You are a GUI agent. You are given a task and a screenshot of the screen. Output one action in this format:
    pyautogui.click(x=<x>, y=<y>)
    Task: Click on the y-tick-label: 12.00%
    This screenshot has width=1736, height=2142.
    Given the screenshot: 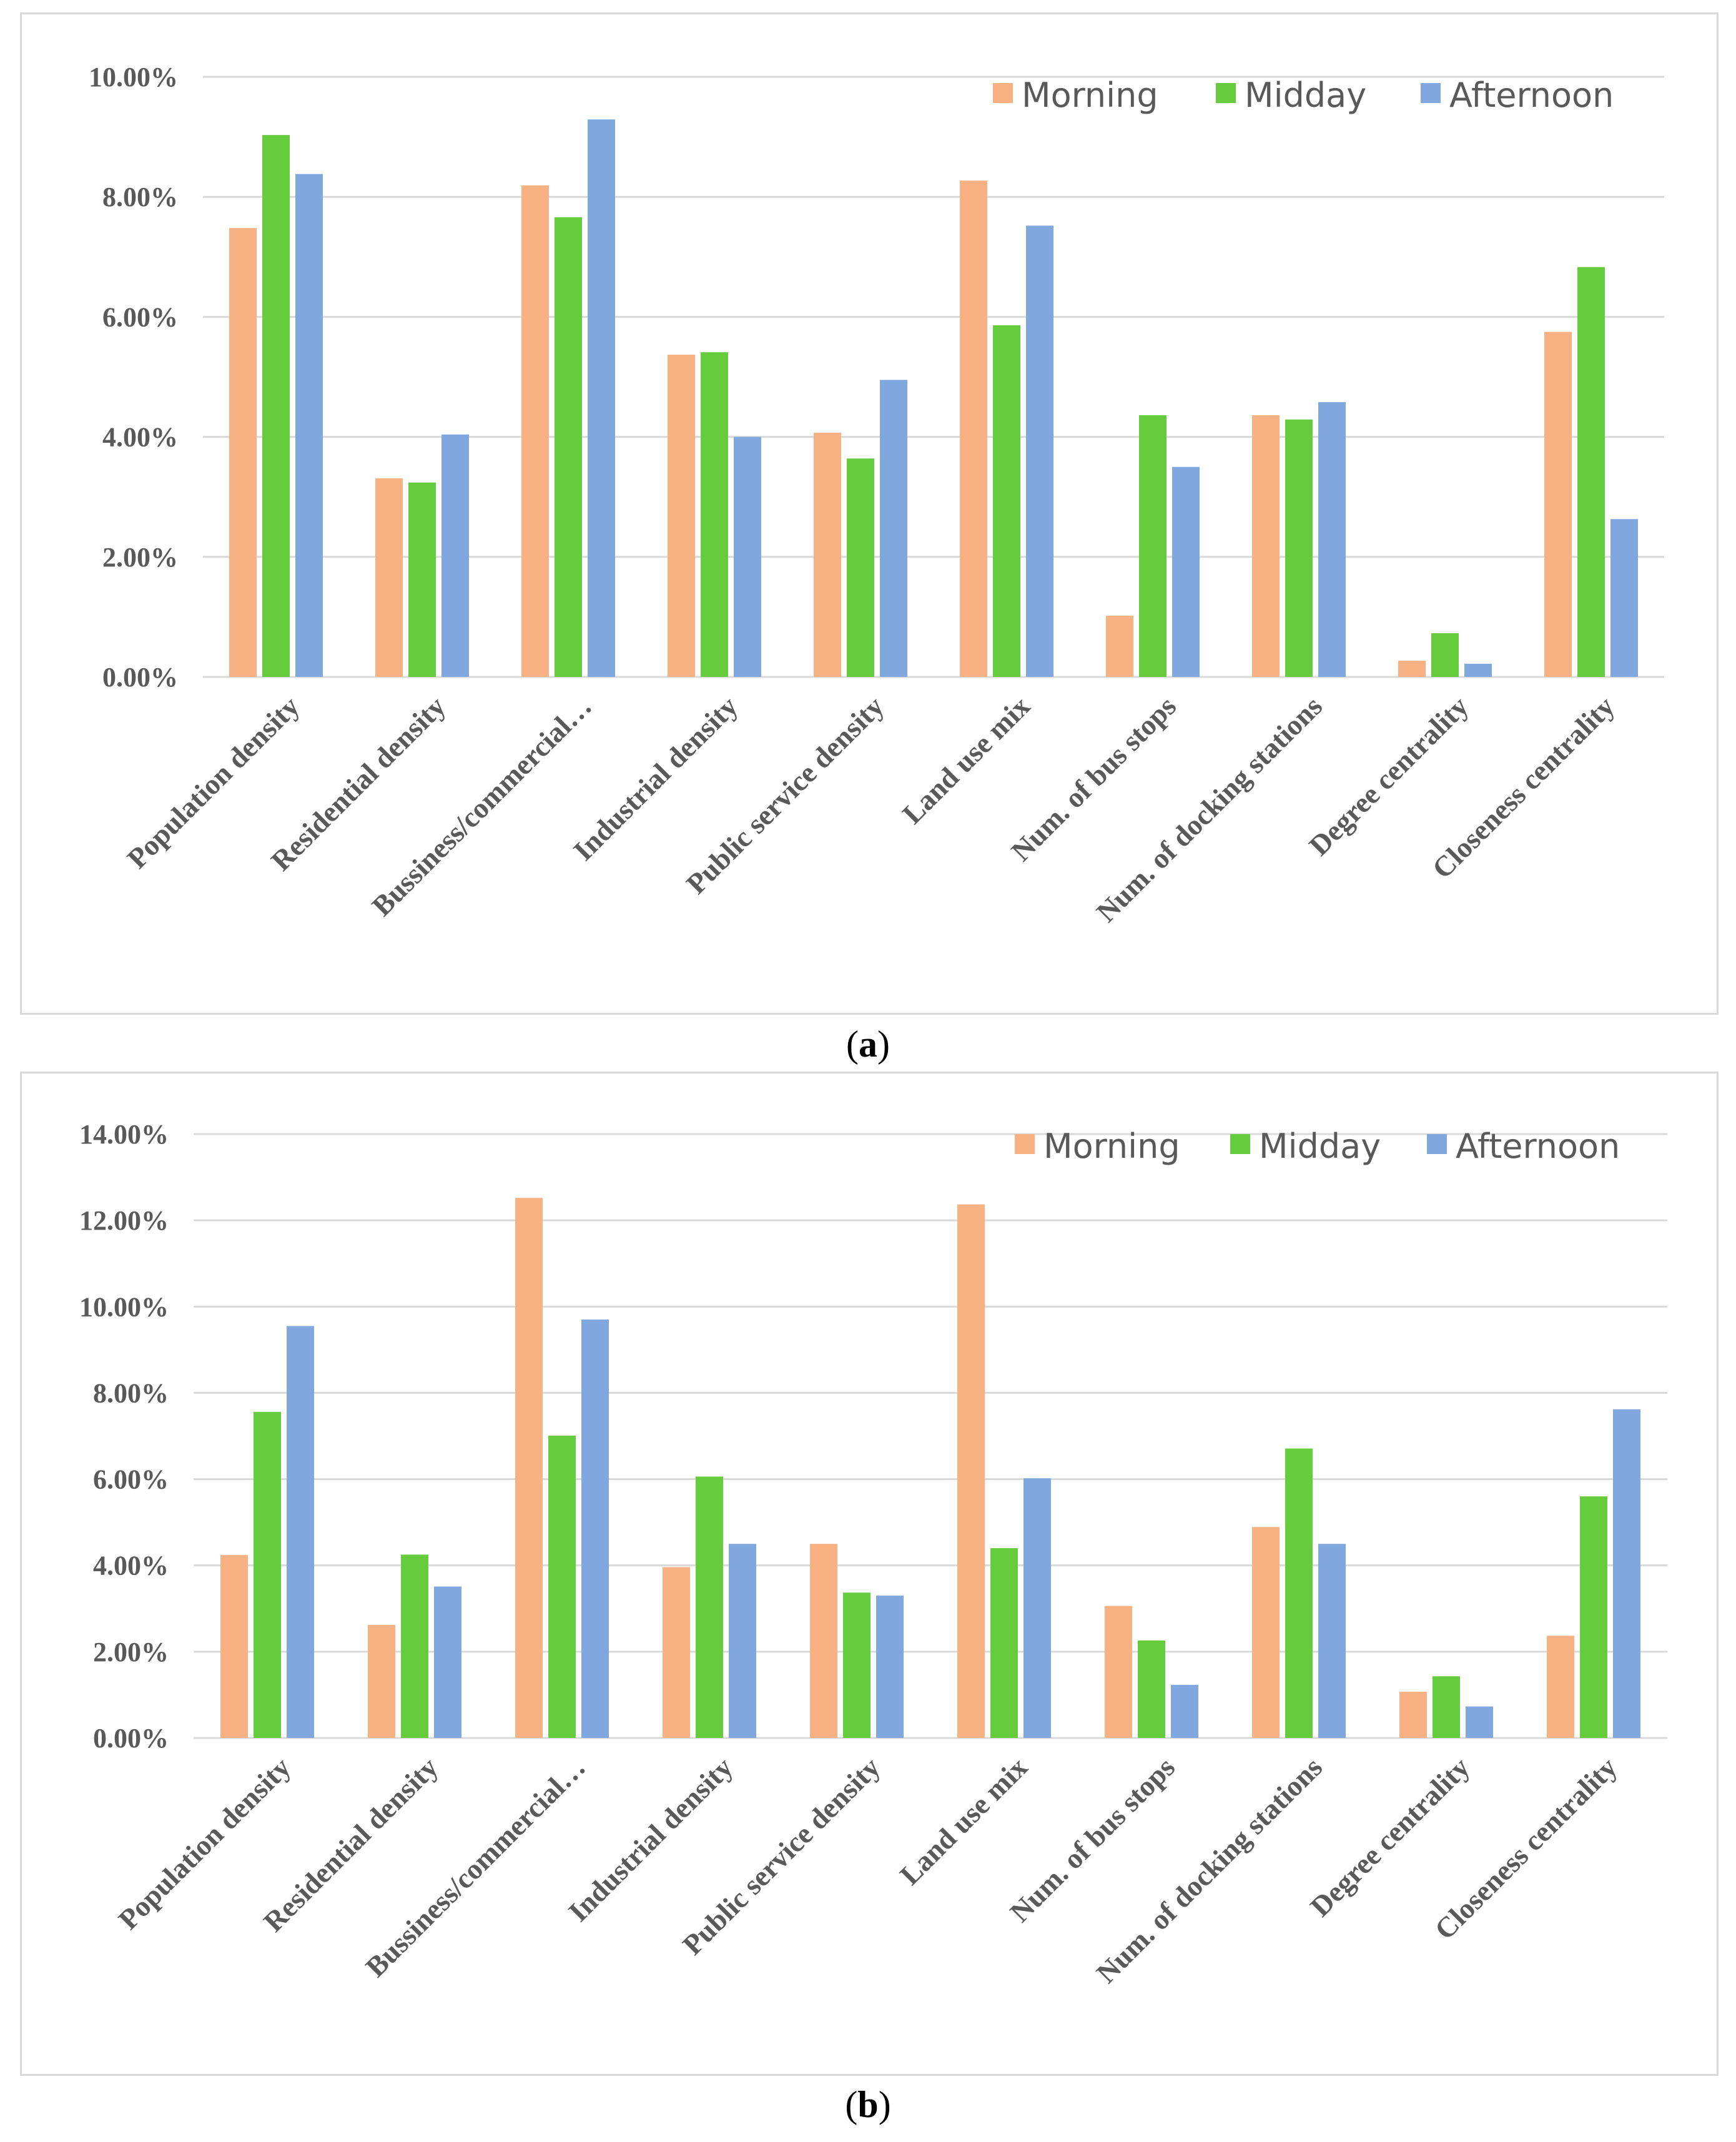 What is the action you would take?
    pyautogui.click(x=124, y=1221)
    